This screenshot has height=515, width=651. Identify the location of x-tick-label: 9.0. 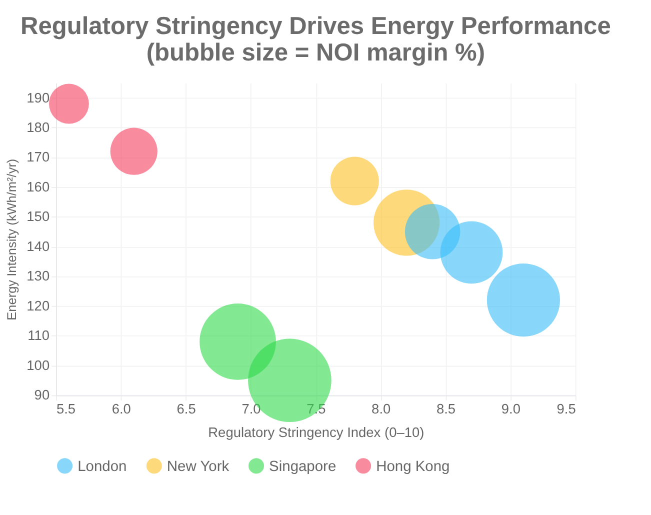
(511, 408).